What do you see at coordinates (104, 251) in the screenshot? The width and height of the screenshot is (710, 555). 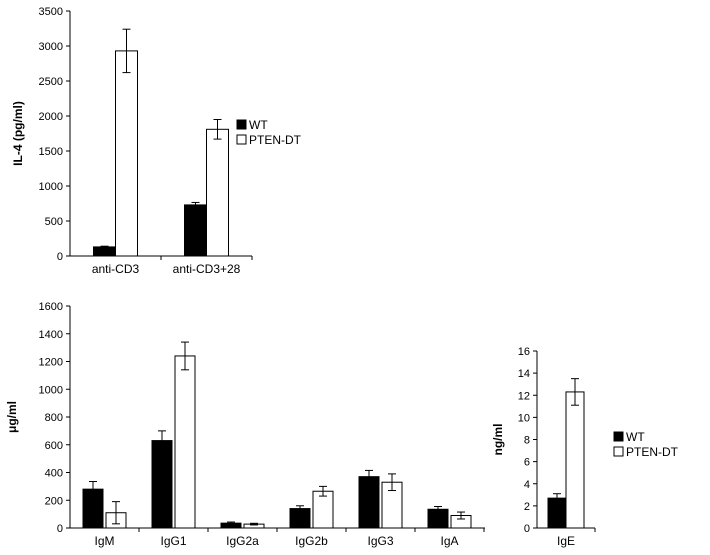 I see `chart-1-bar-wt-anti-cd3` at bounding box center [104, 251].